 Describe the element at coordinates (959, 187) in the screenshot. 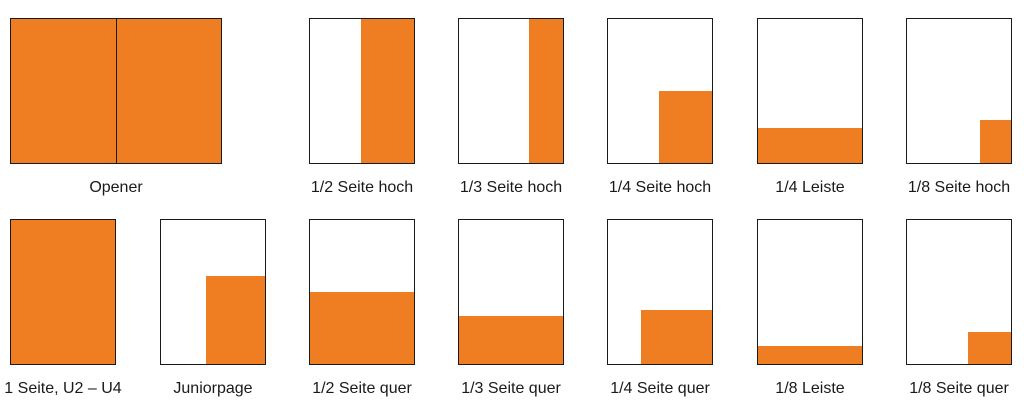

I see `format-label: 1/8 Seite hoch` at that location.